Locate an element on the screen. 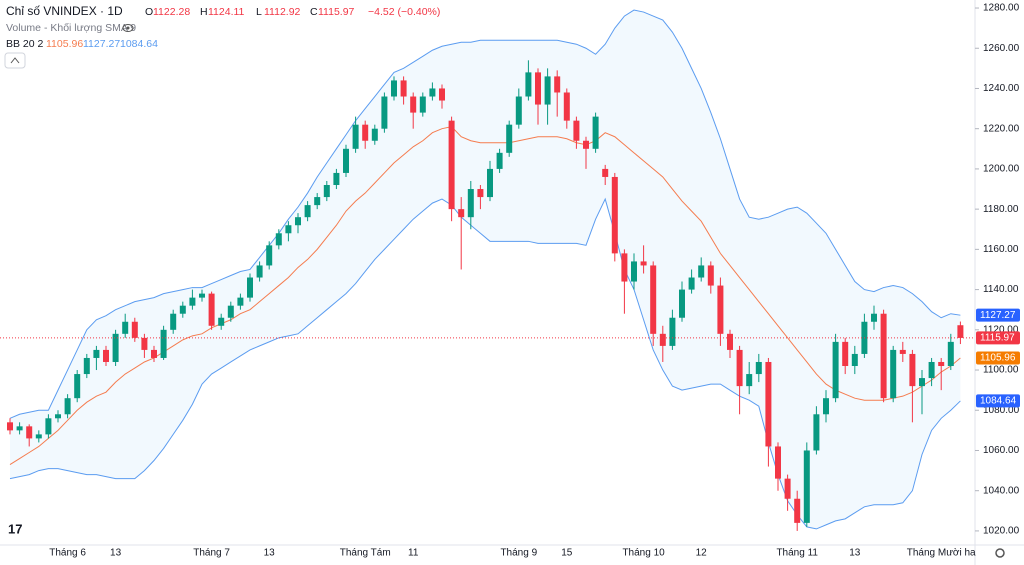 This screenshot has height=565, width=1024. y-tick-label: 1160.00 is located at coordinates (1001, 249).